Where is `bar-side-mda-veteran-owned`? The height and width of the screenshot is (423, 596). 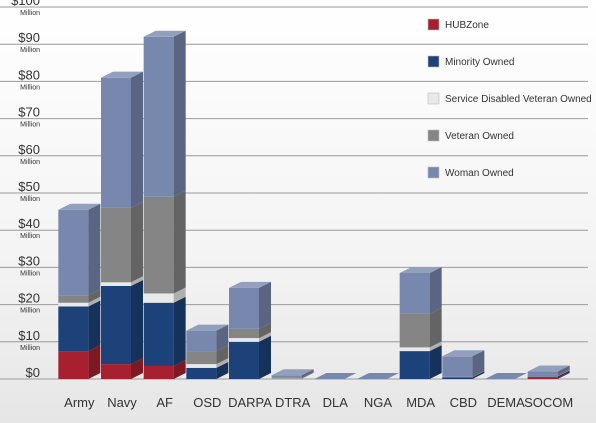 bar-side-mda-veteran-owned is located at coordinates (435, 327).